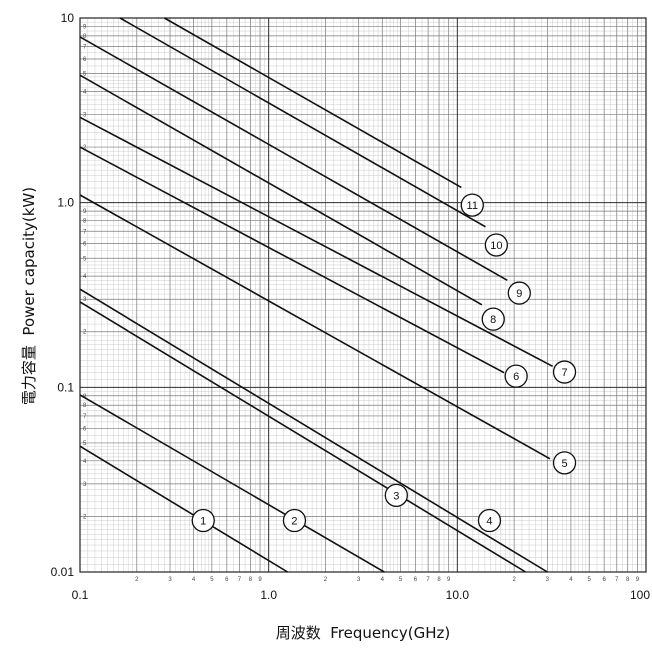 The width and height of the screenshot is (652, 648). I want to click on y-tick-labels: 0.01 0.1 1.0 10, so click(63, 295).